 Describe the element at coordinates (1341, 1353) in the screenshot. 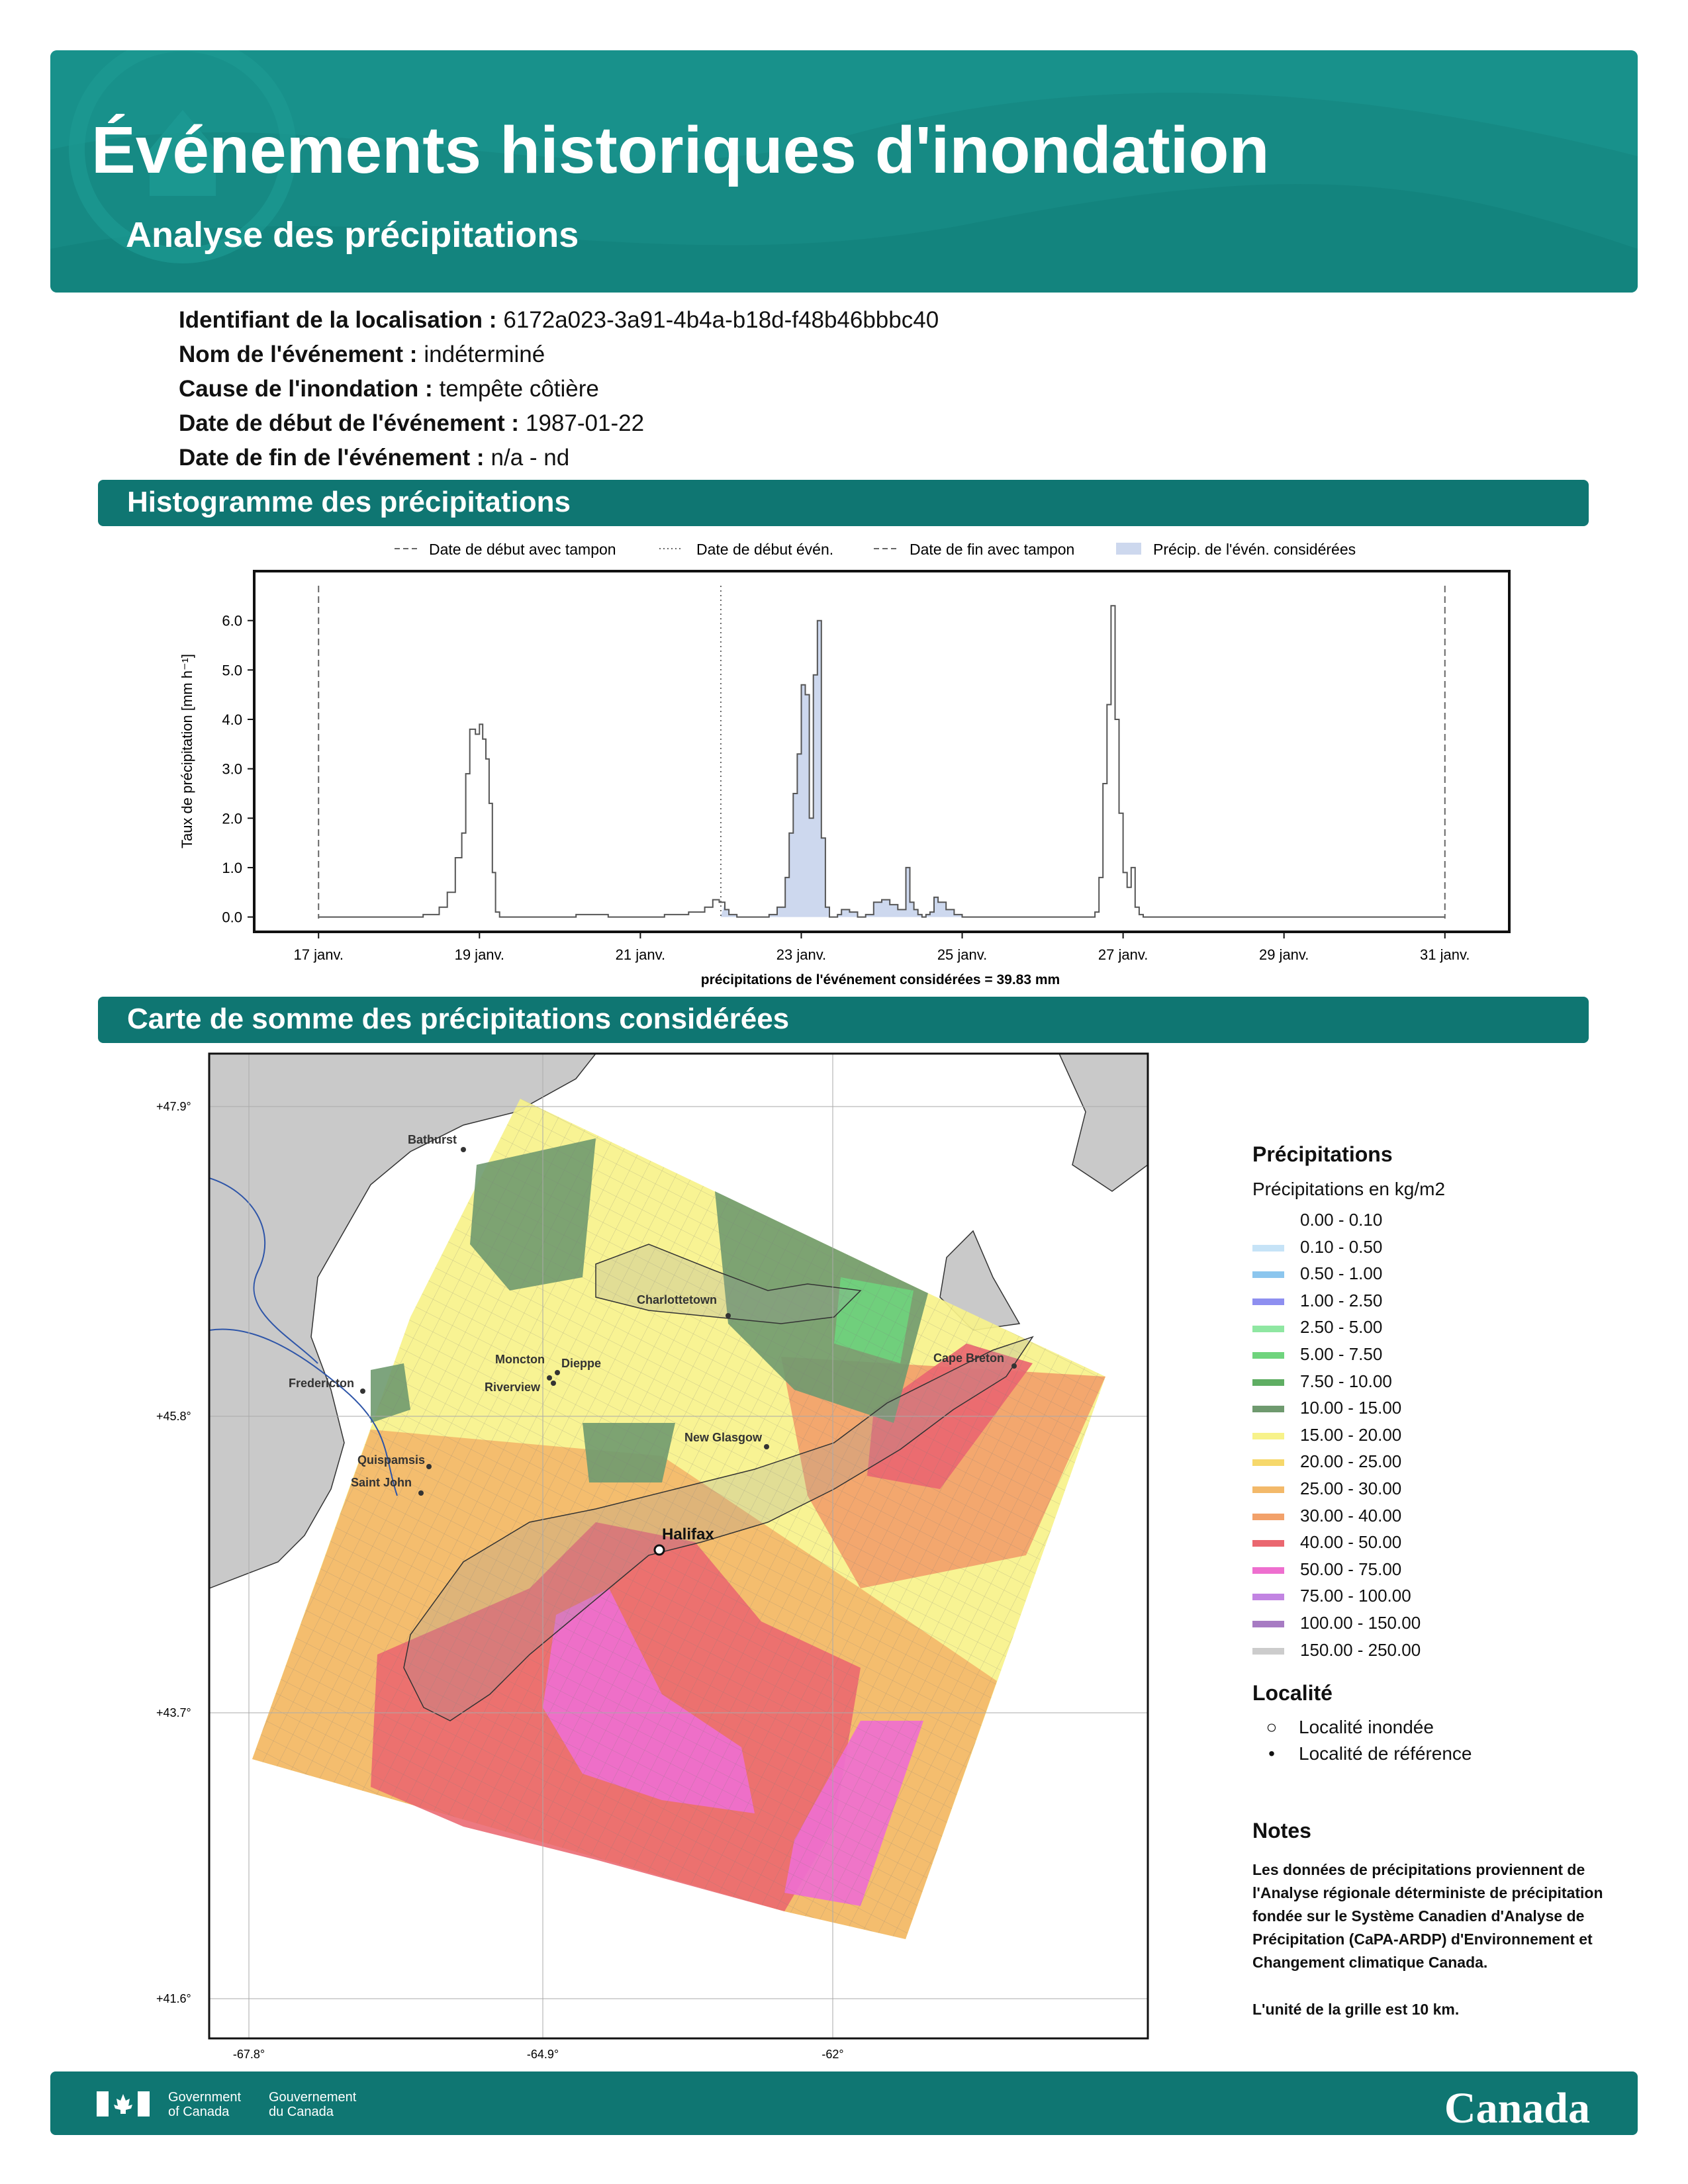

I see `legend-bin-label: 5.00 - 7.50` at that location.